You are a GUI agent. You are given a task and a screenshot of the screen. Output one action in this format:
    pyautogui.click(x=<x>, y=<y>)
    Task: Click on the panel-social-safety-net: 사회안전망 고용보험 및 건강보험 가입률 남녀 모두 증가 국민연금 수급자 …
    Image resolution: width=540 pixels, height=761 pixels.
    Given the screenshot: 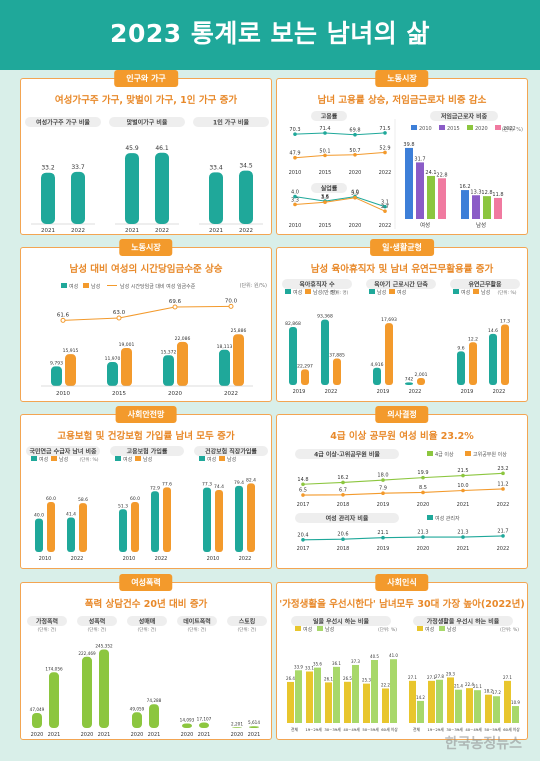 What is the action you would take?
    pyautogui.click(x=146, y=487)
    